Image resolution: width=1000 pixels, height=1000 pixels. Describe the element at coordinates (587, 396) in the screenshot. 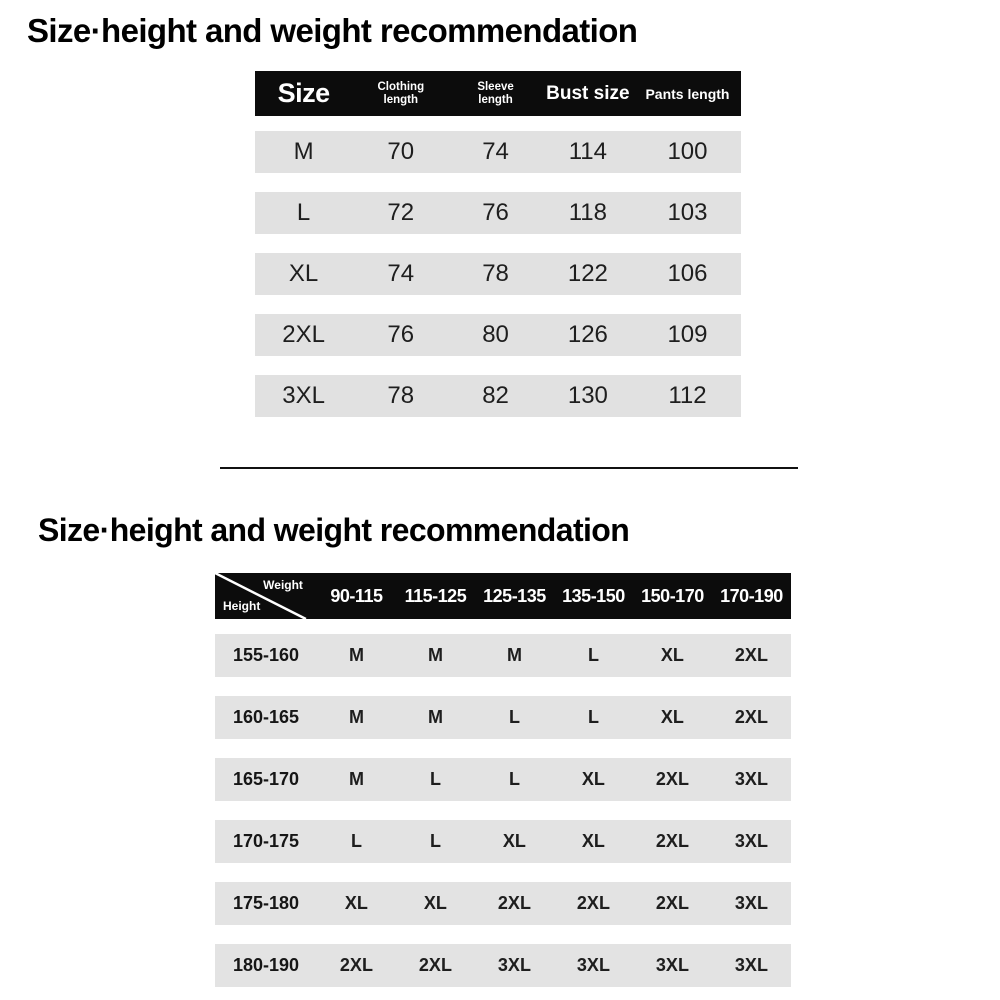

I see `bust-size-value: 130` at that location.